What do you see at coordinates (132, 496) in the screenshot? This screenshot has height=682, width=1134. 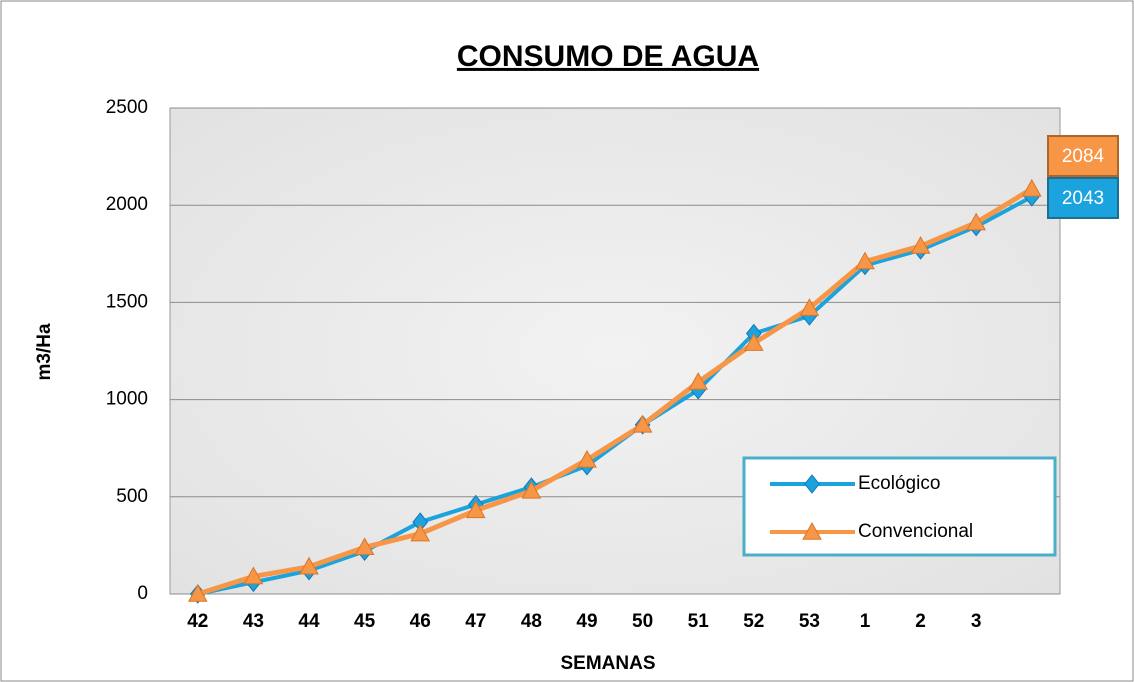 I see `y-tick-label: 500` at bounding box center [132, 496].